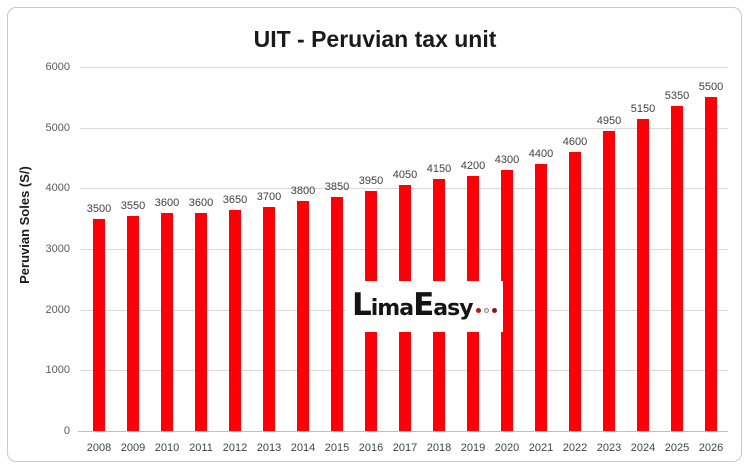 This screenshot has width=750, height=472. Describe the element at coordinates (473, 166) in the screenshot. I see `bar-value-label: 4200` at that location.